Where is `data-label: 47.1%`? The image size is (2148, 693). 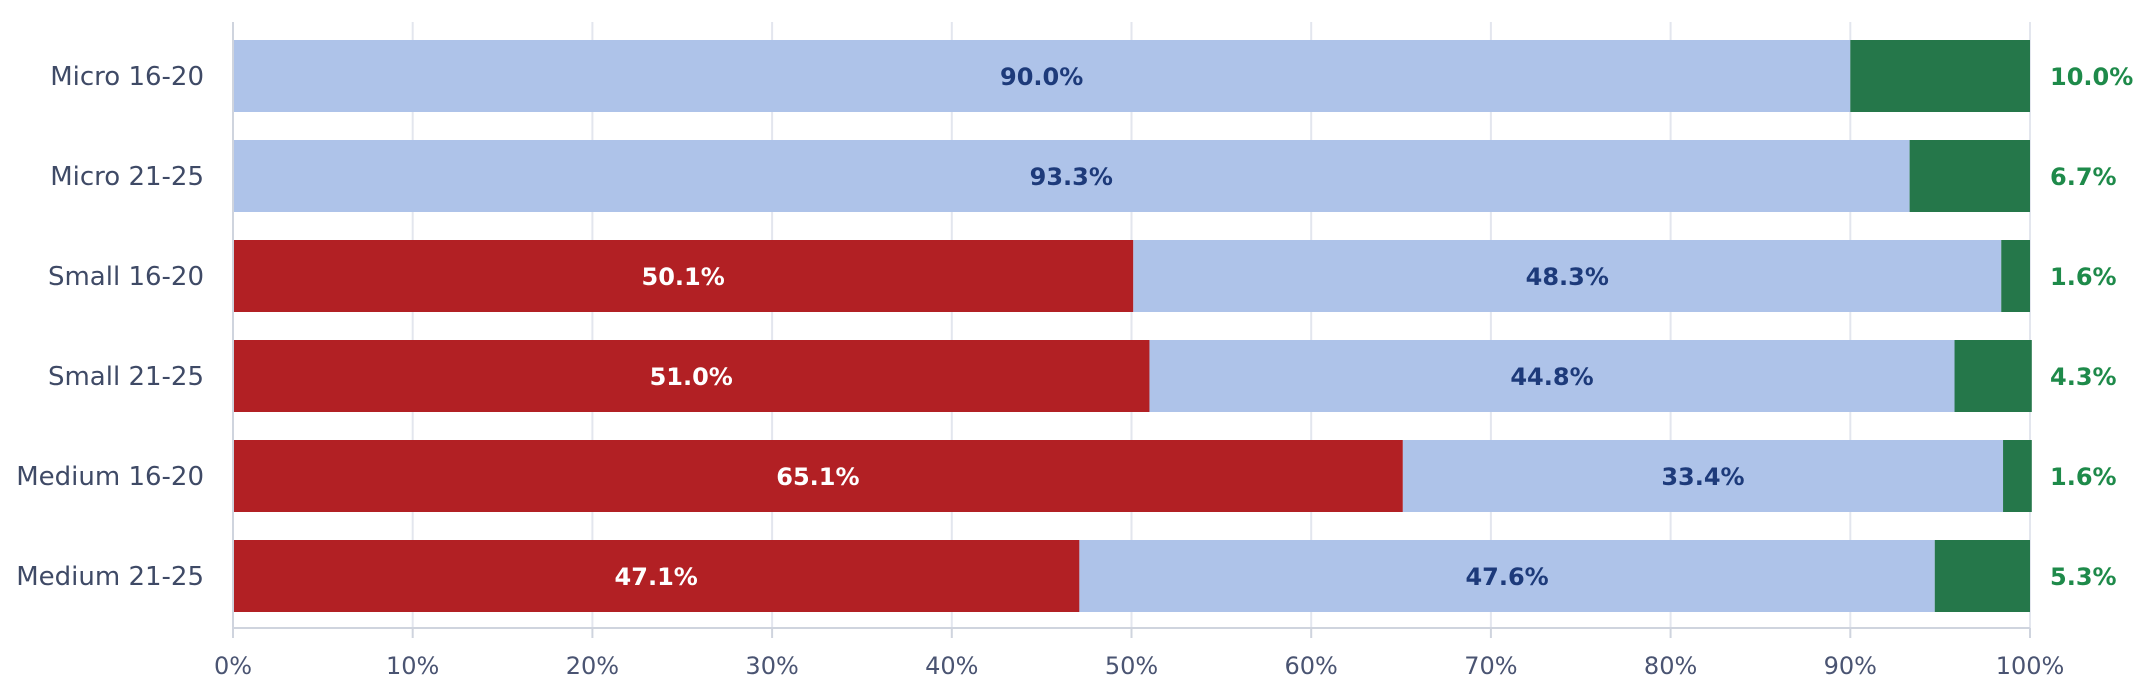
data-label: 47.1% is located at coordinates (656, 577).